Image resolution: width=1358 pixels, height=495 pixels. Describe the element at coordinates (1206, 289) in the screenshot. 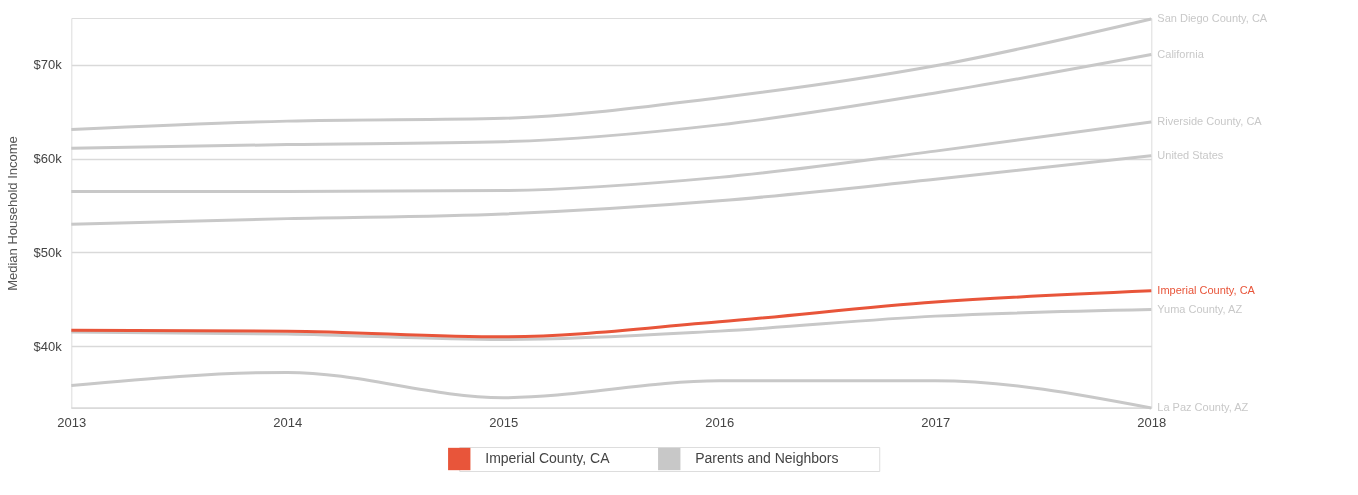

I see `text: Imperial County, CA` at that location.